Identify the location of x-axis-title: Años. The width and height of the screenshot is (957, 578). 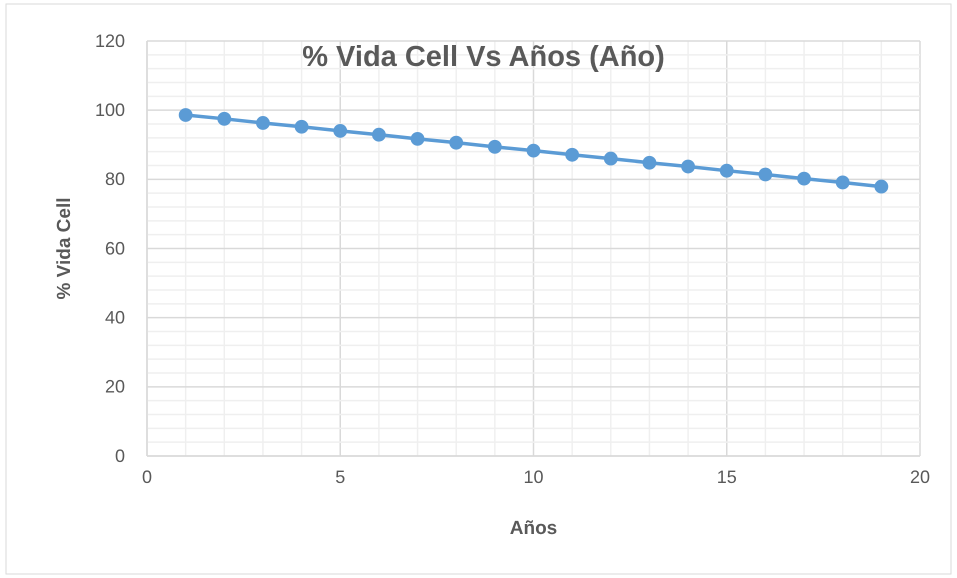
(534, 528).